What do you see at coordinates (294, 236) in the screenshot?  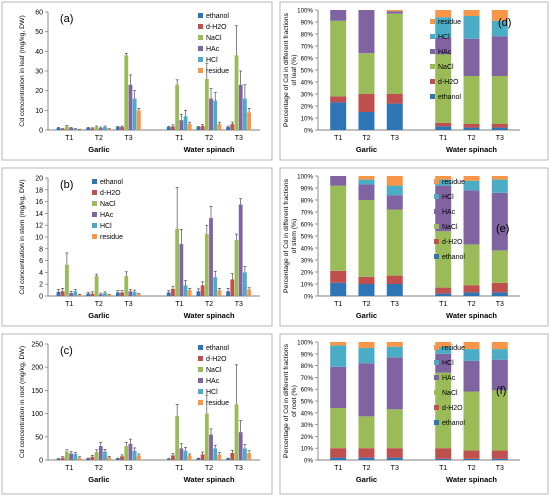 I see `y-axis-title: of stem (%)` at bounding box center [294, 236].